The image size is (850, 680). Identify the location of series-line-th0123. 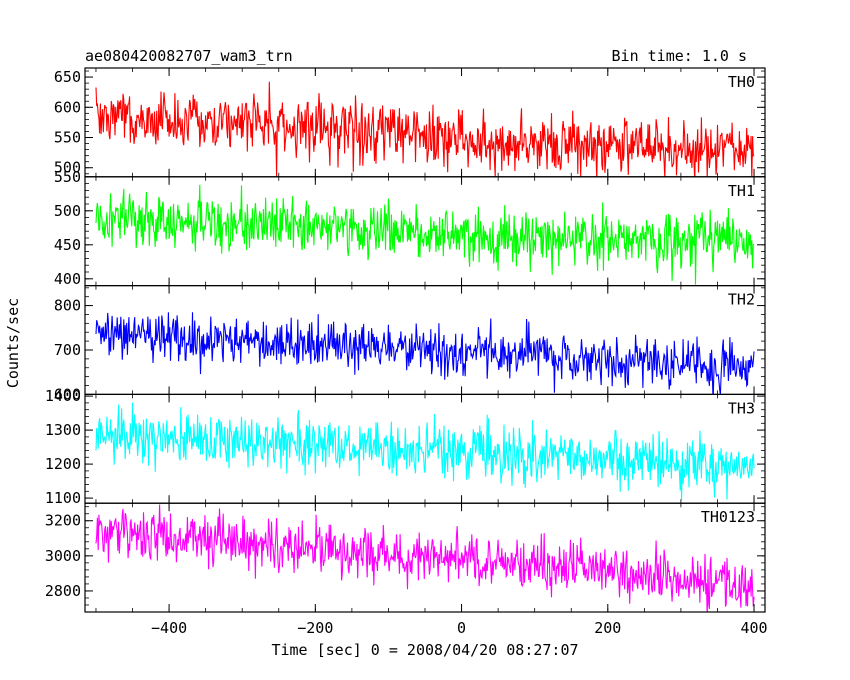
(425, 558).